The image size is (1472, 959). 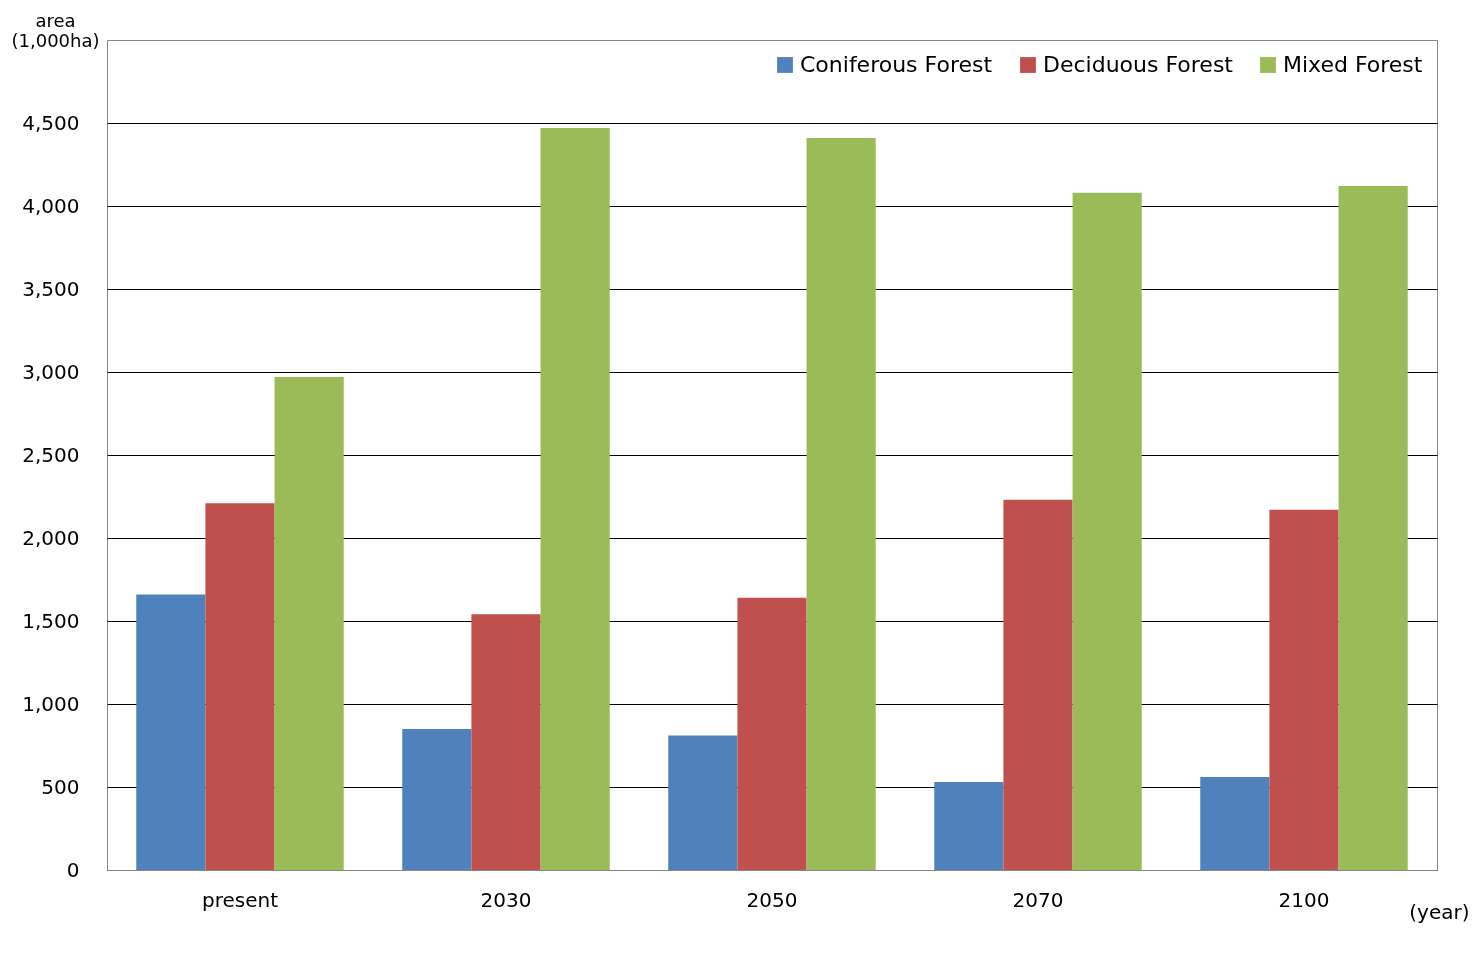 I want to click on y-tick-label: 3,000, so click(x=51, y=371).